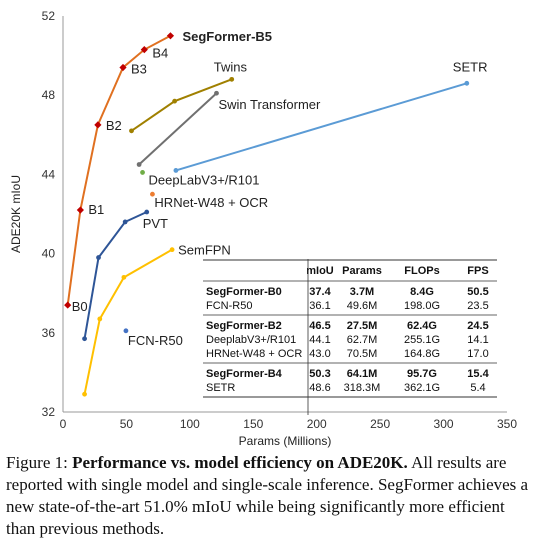  Describe the element at coordinates (362, 326) in the screenshot. I see `table-cell: 27.5M` at that location.